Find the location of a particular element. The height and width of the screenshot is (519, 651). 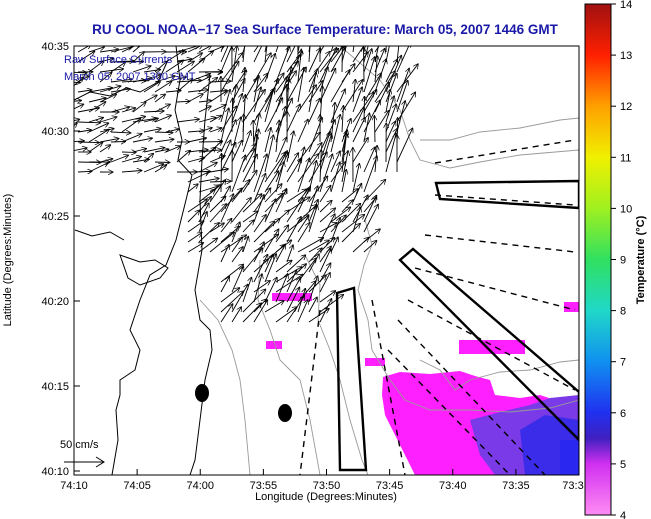

x-tick-label: 73:3 is located at coordinates (572, 486).